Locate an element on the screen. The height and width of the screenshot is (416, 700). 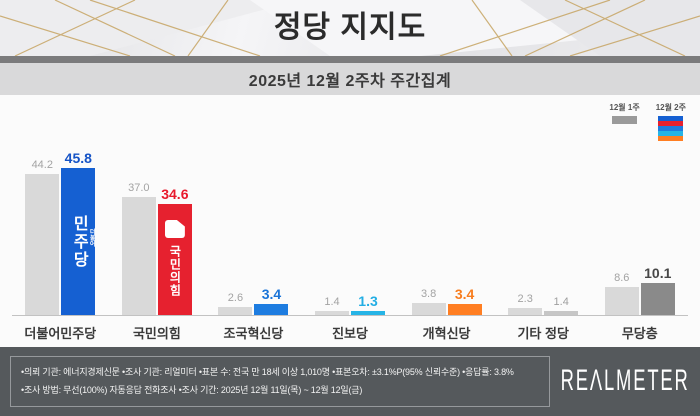
prev-bar-wrap: 2.3 is located at coordinates (525, 304).